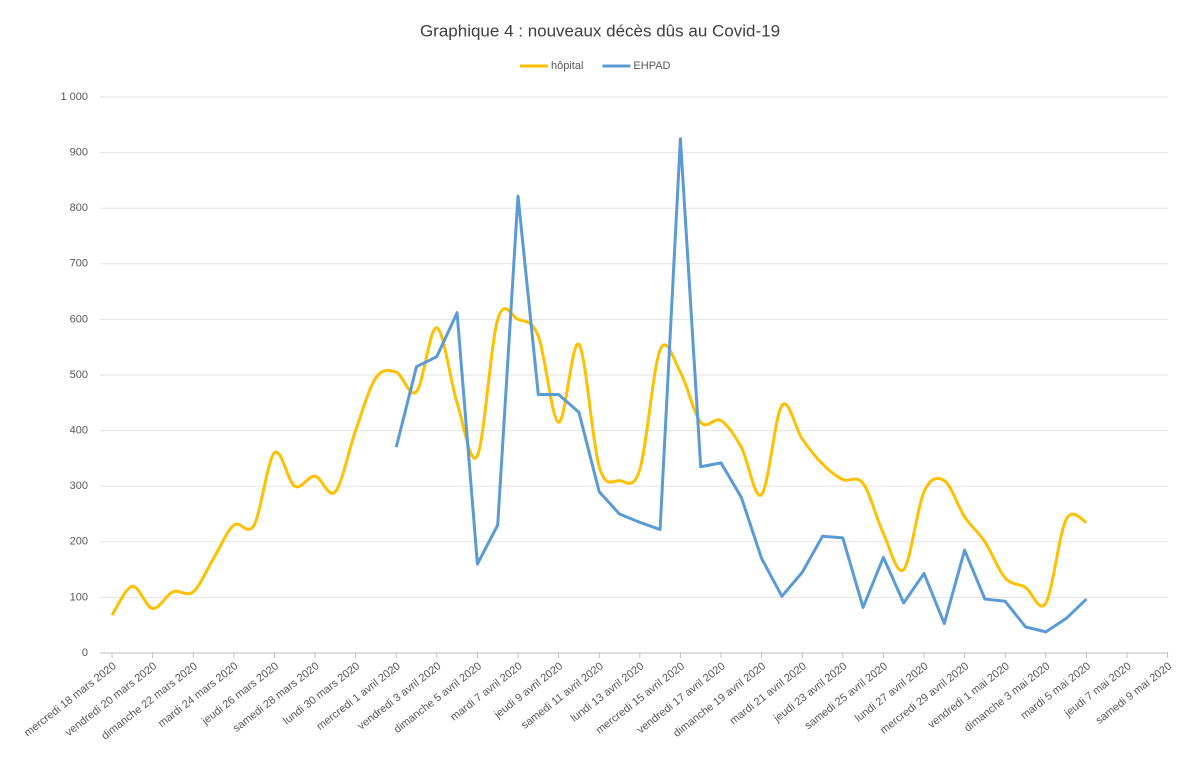  Describe the element at coordinates (79, 486) in the screenshot. I see `y-tick-label: 300` at that location.